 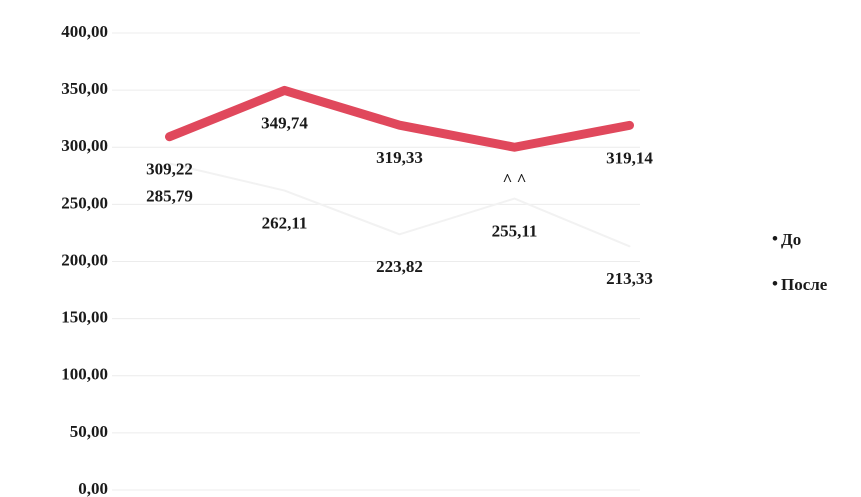 I want to click on legend-label: После, so click(x=804, y=284).